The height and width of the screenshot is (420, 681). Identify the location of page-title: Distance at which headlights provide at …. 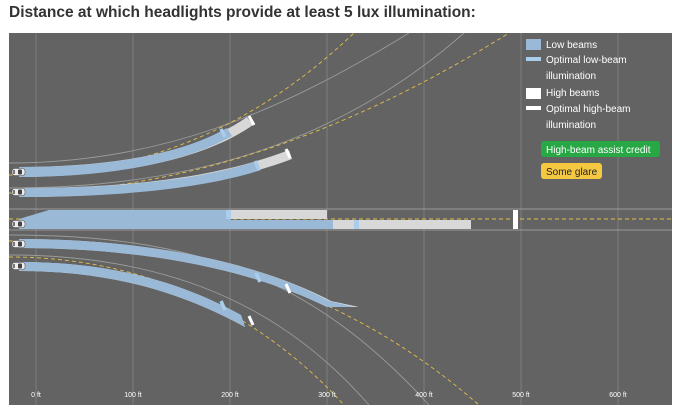
(242, 12).